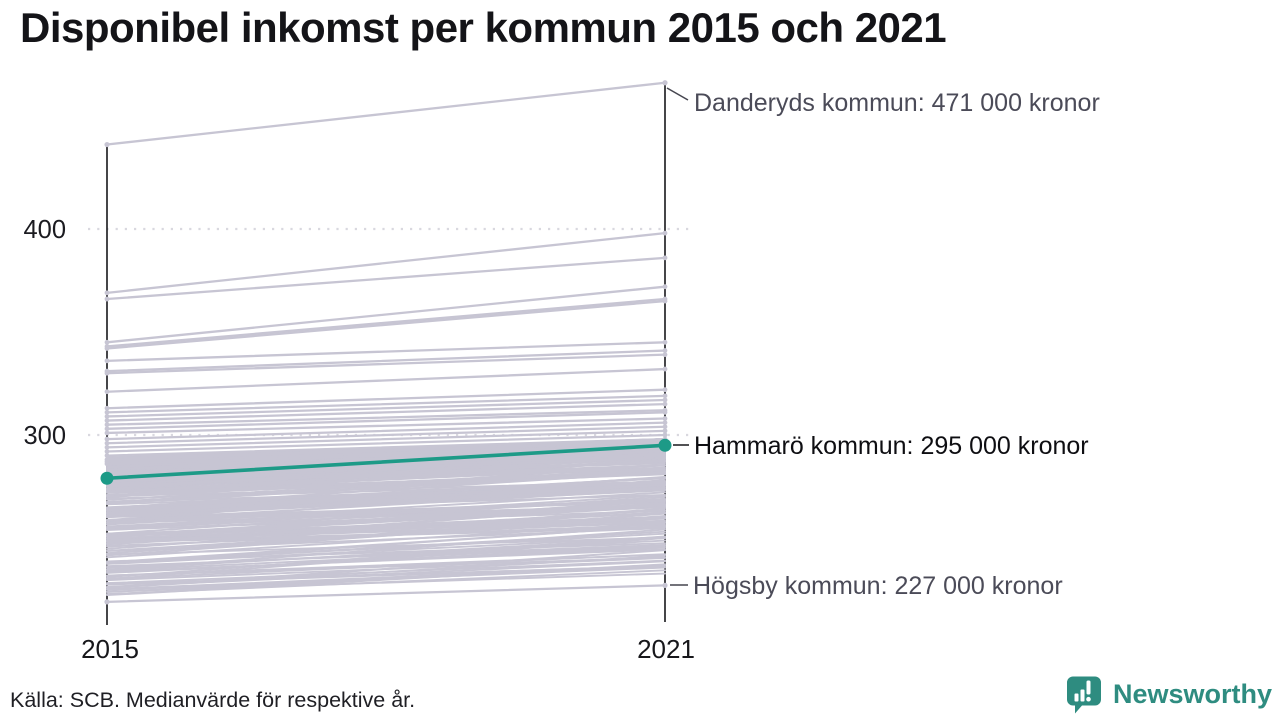 The height and width of the screenshot is (720, 1280). What do you see at coordinates (677, 94) in the screenshot?
I see `connector-danderyd` at bounding box center [677, 94].